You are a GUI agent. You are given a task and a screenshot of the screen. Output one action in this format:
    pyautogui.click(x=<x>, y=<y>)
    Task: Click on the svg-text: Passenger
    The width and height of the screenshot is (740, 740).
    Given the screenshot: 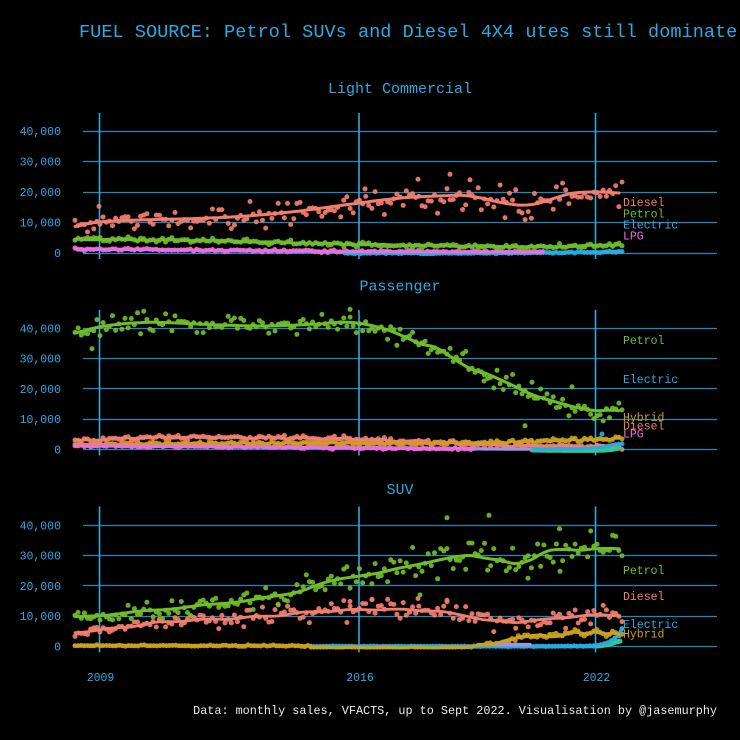 What is the action you would take?
    pyautogui.click(x=399, y=287)
    